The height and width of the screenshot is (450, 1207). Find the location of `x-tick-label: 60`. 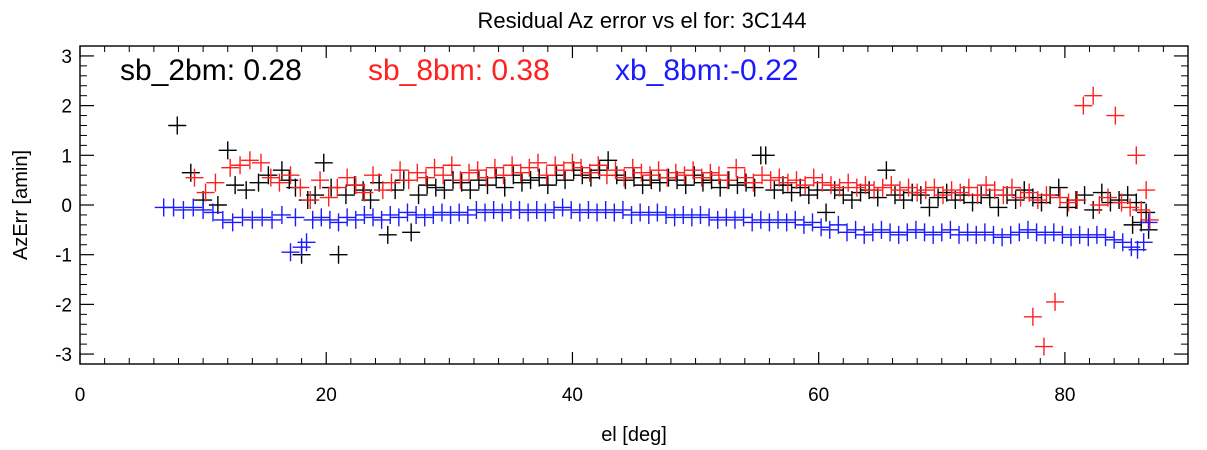

x-tick-label: 60 is located at coordinates (818, 395).